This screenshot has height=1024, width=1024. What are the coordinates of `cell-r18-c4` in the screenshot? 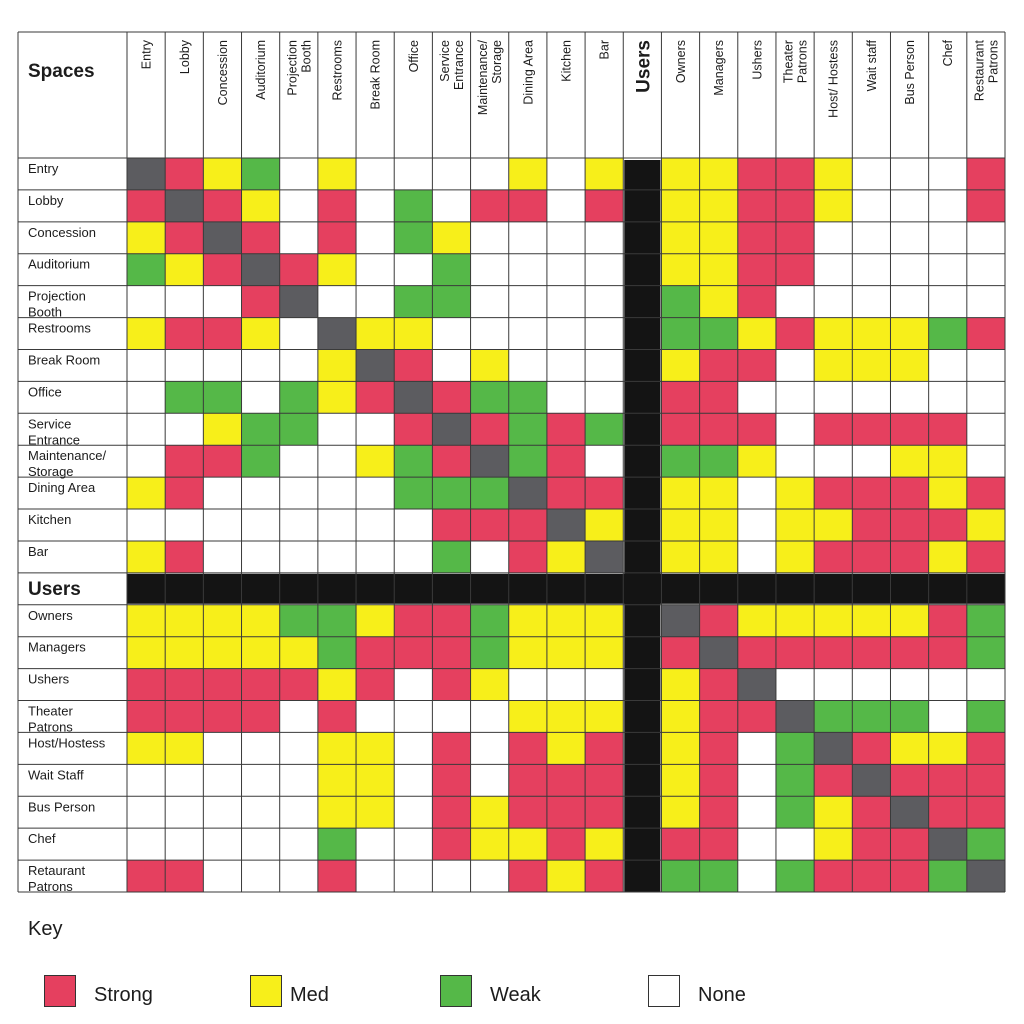 It's located at (298, 748).